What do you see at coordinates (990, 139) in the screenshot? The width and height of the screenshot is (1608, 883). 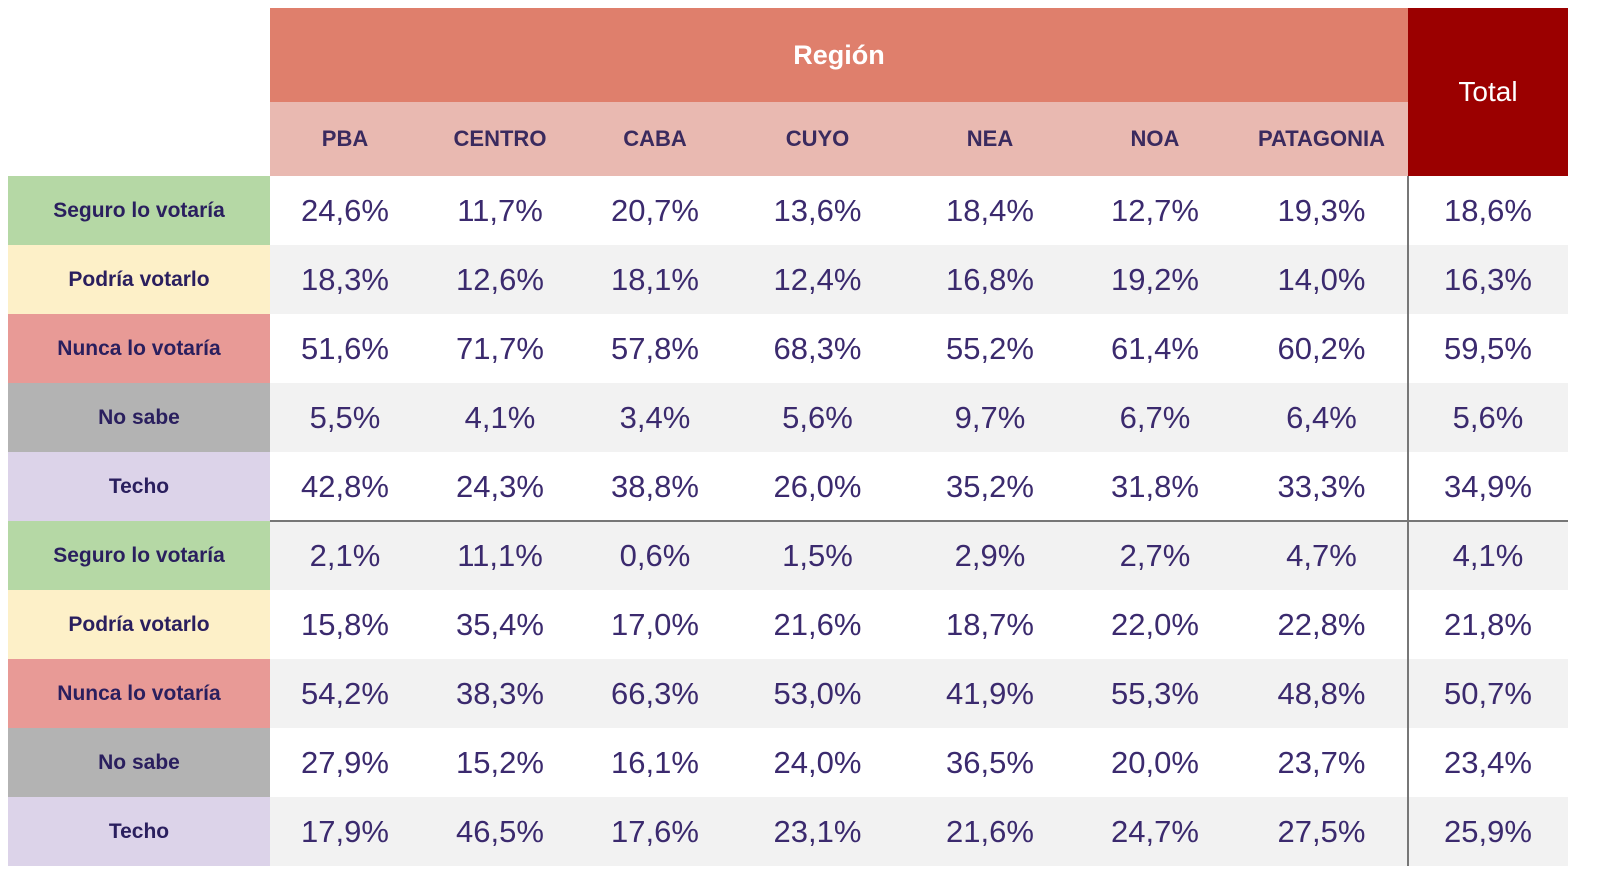 I see `column-header: NEA` at bounding box center [990, 139].